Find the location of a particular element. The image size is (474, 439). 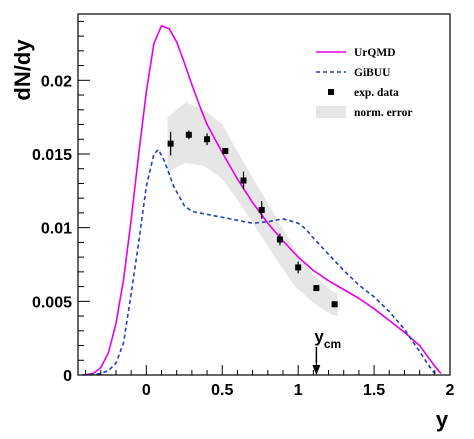

legend-exp-swatch is located at coordinates (331, 92).